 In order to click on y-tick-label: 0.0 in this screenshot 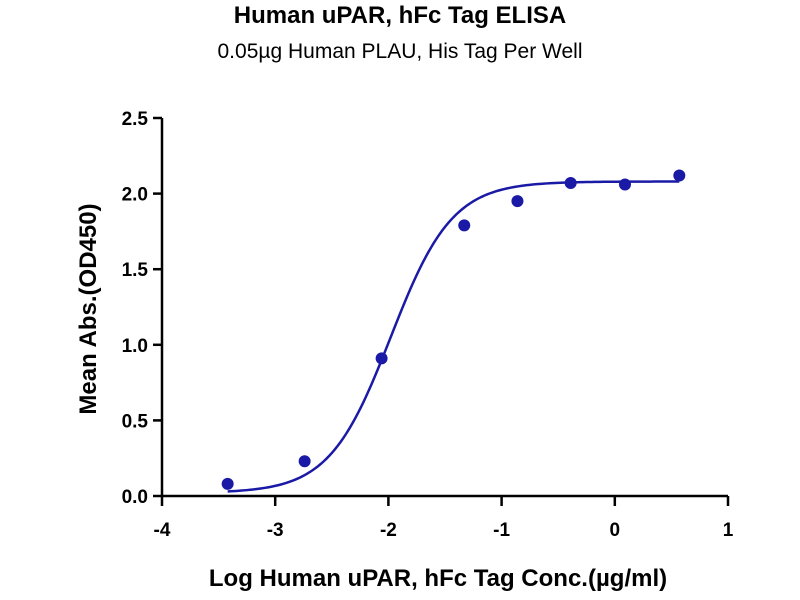, I will do `click(135, 497)`.